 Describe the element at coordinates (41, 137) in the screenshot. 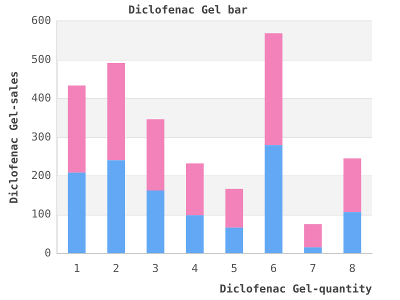

I see `y-tick-label: 300` at that location.